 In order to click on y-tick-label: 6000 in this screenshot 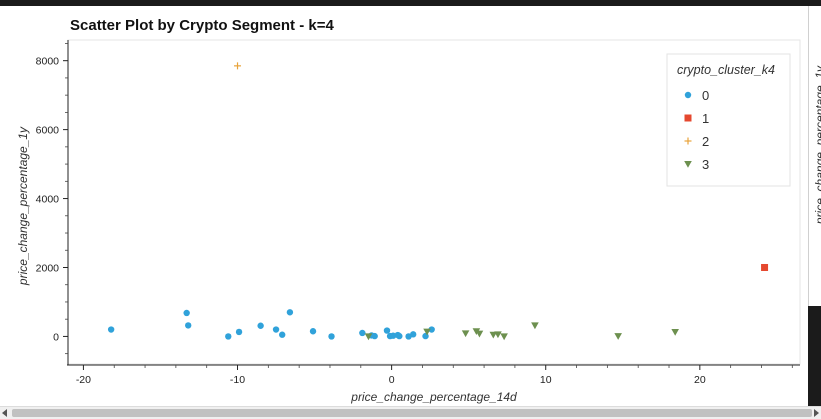, I will do `click(48, 131)`.